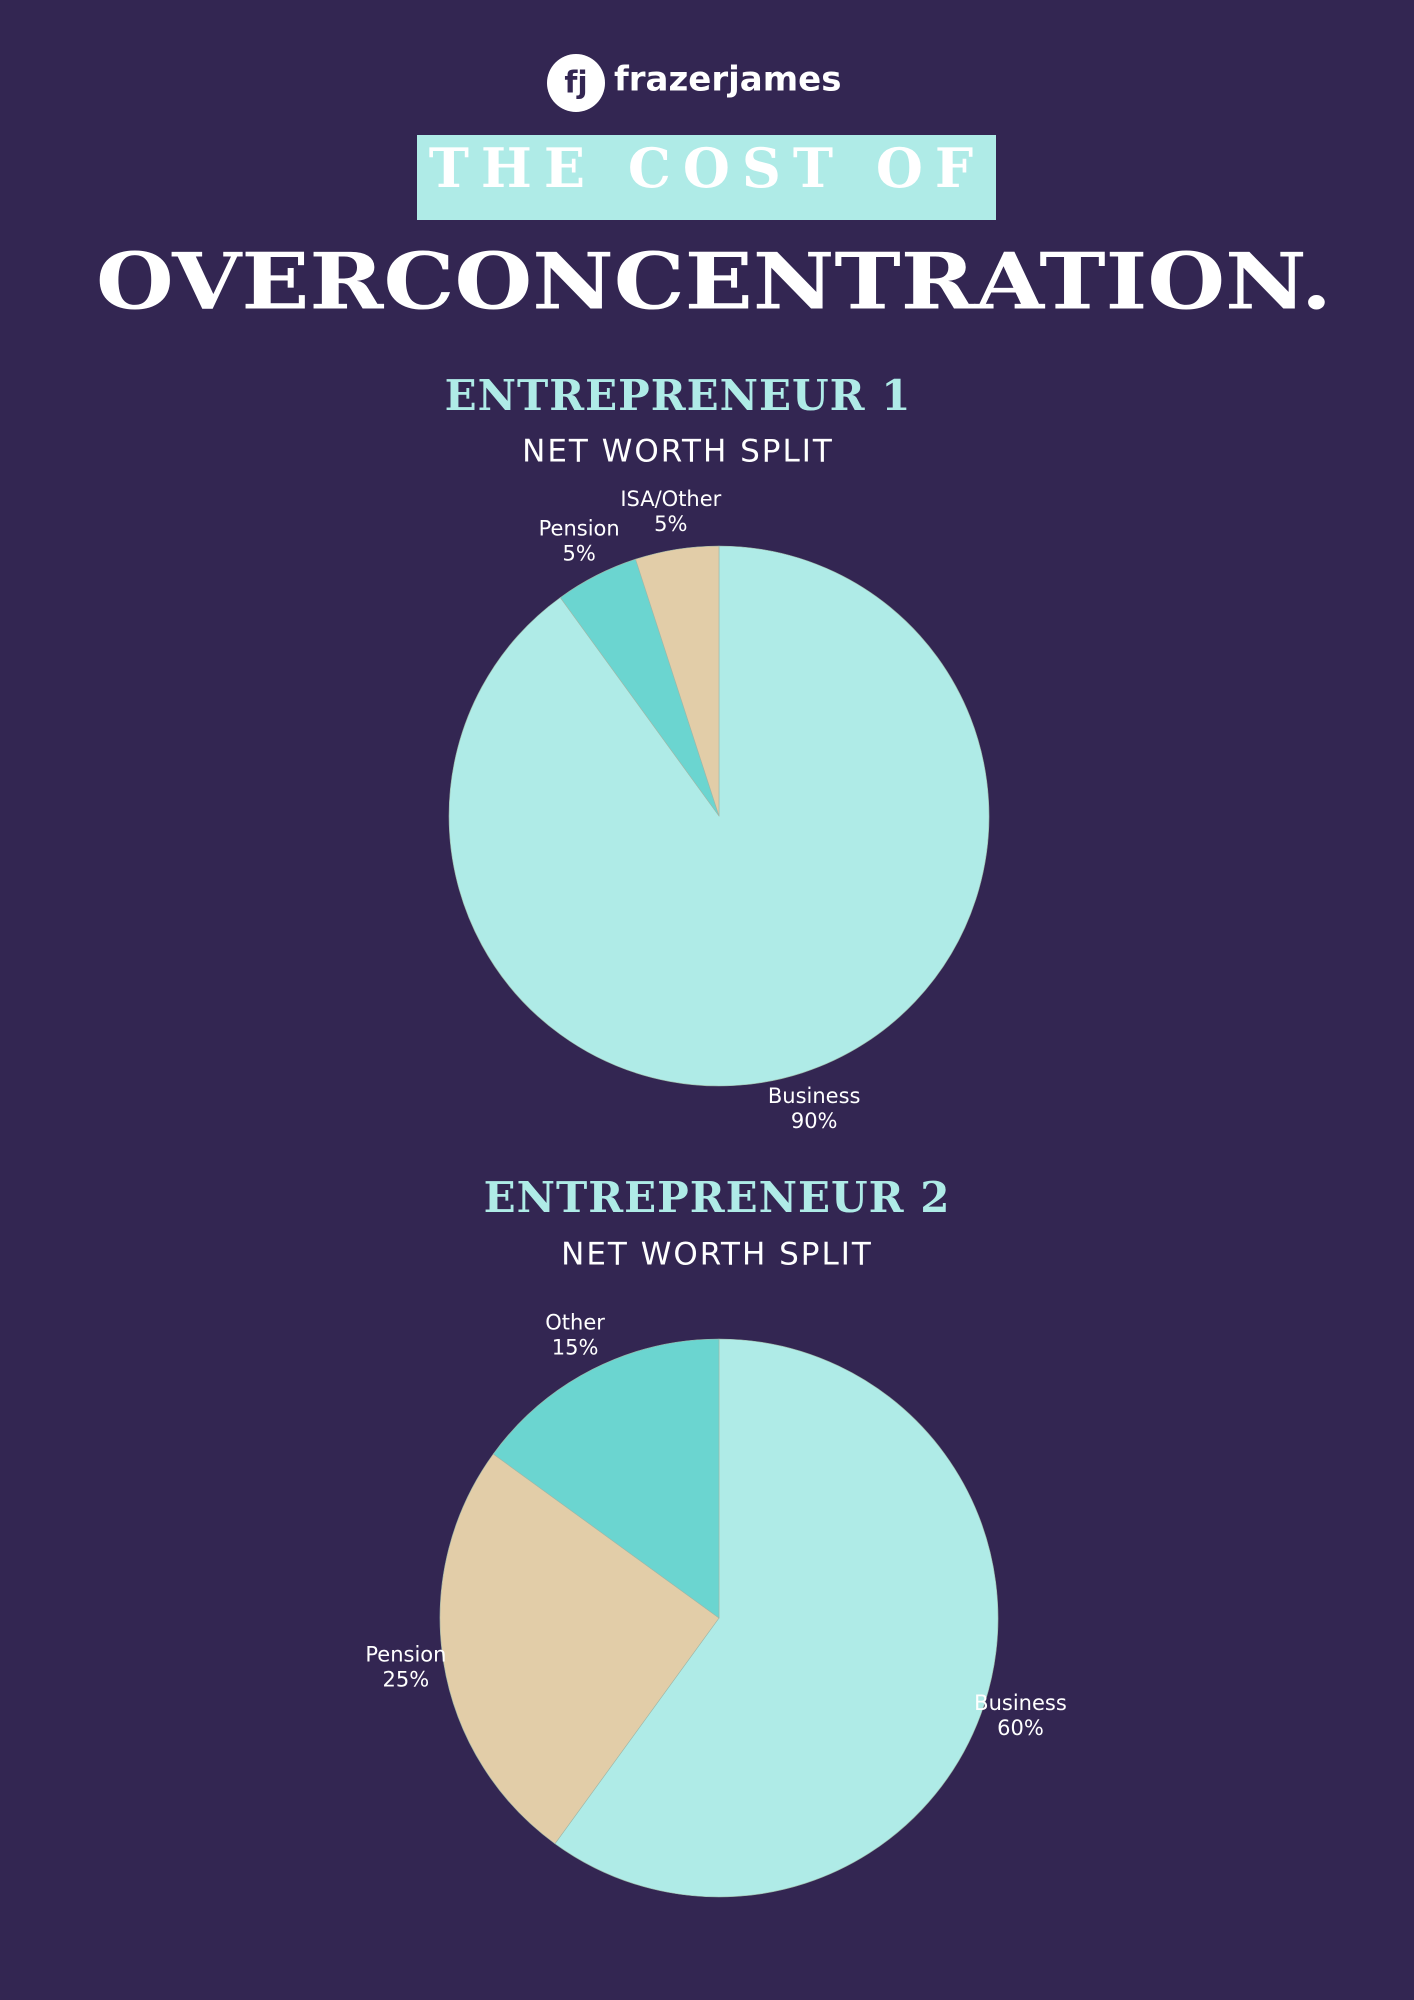 The width and height of the screenshot is (1414, 2000). What do you see at coordinates (678, 395) in the screenshot?
I see `chart-title: ENTREPRENEUR 1` at bounding box center [678, 395].